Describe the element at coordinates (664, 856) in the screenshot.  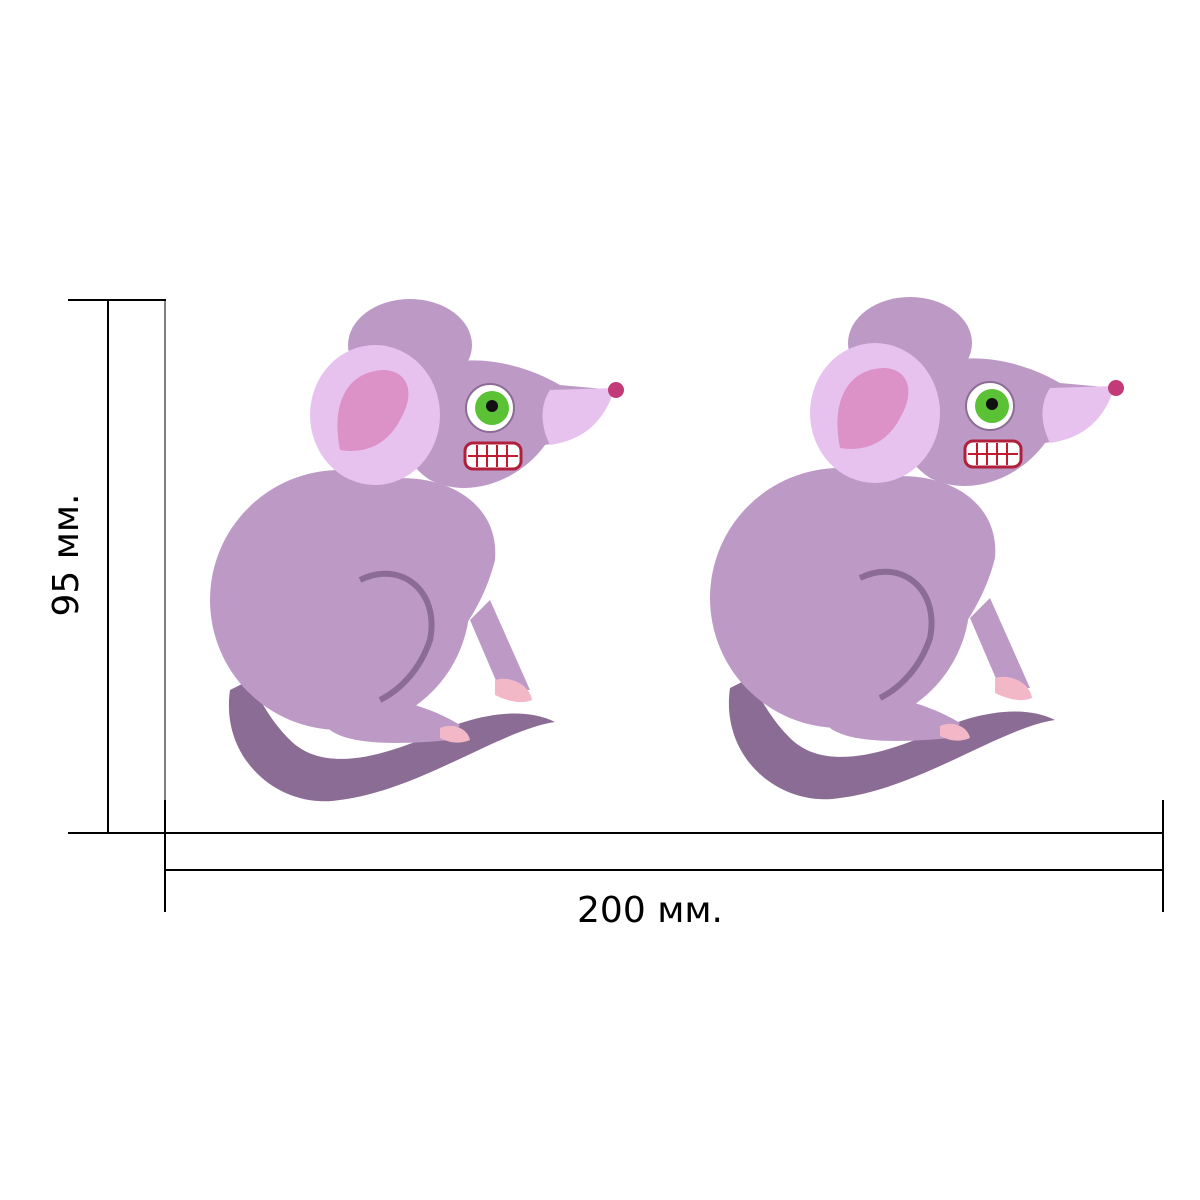
I see `width-dimension` at that location.